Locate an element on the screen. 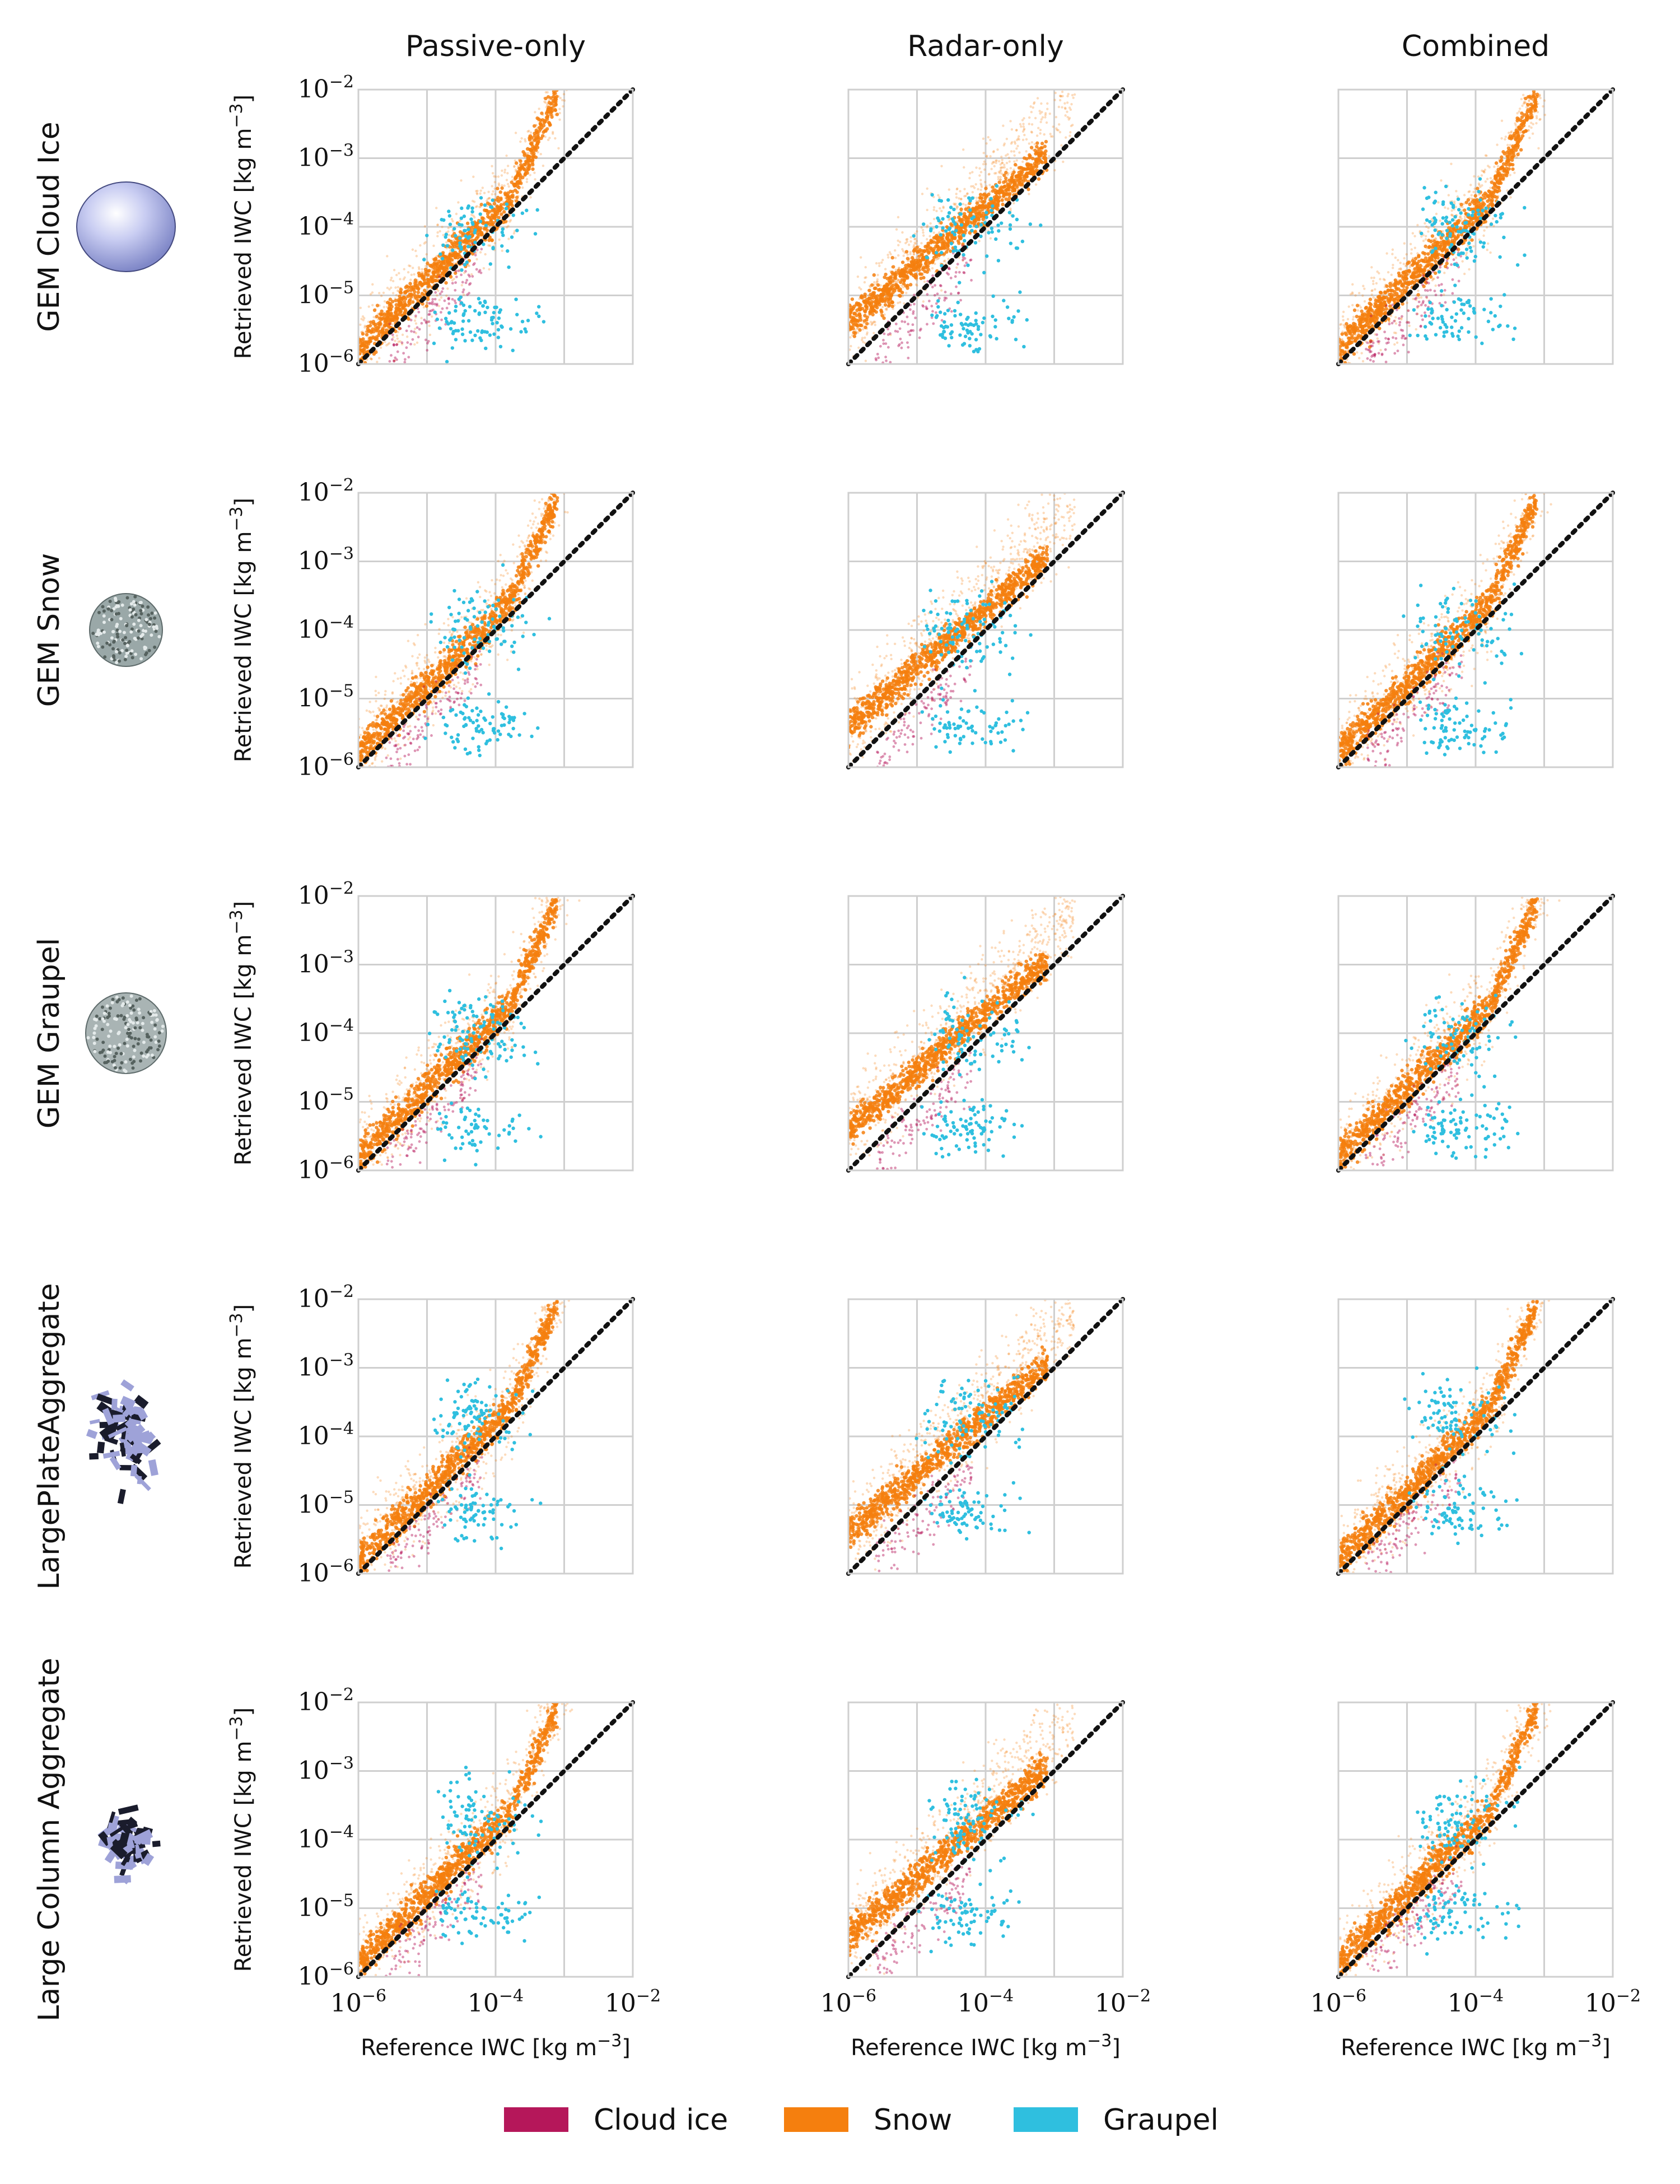  particle-shape-icon is located at coordinates (126, 630).